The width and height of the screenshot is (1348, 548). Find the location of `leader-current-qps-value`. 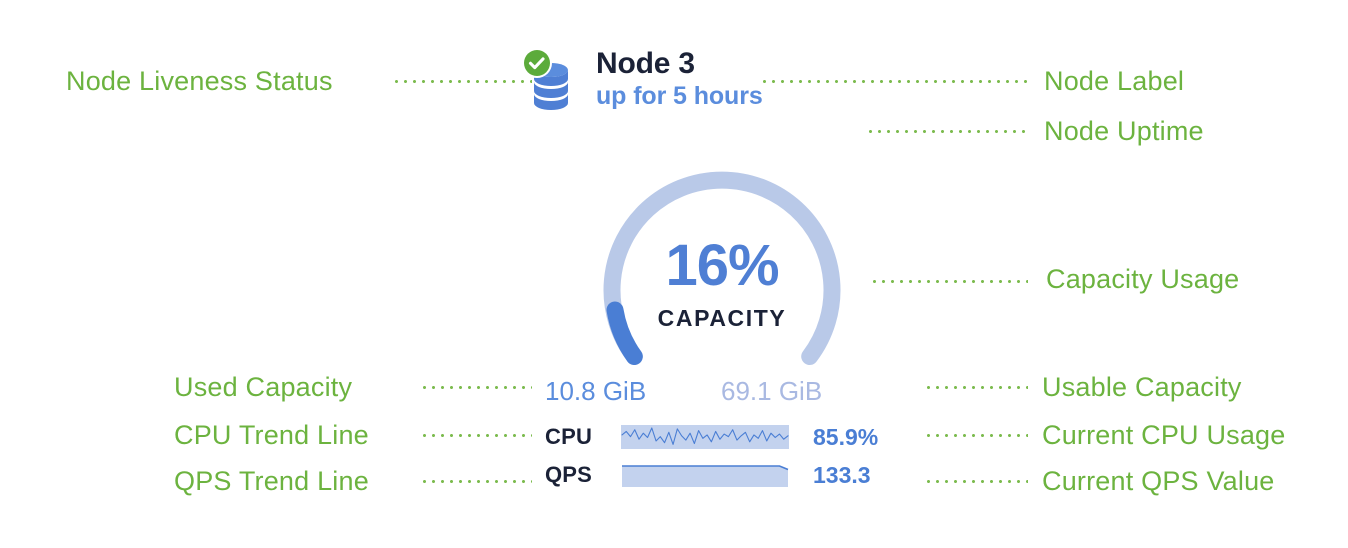

leader-current-qps-value is located at coordinates (976, 481).